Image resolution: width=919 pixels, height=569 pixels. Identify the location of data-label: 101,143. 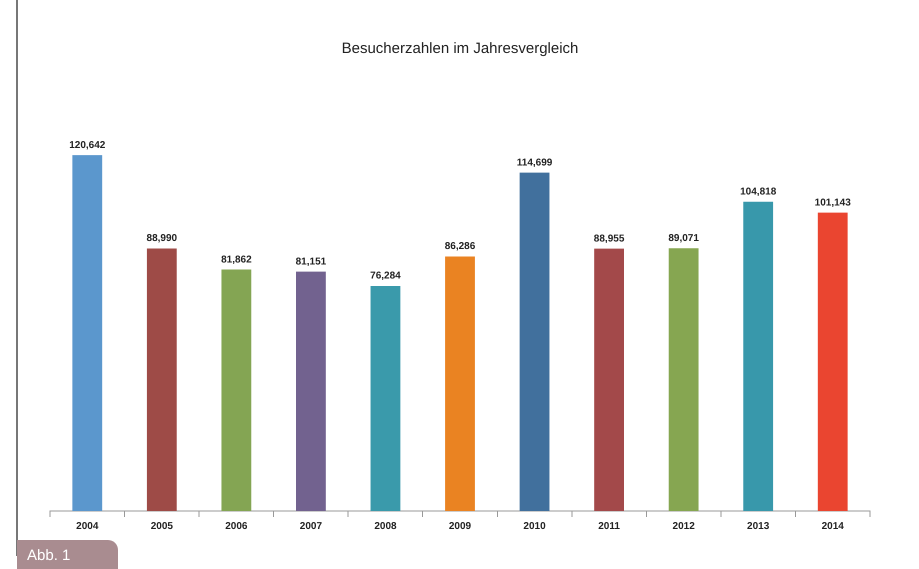
(833, 202).